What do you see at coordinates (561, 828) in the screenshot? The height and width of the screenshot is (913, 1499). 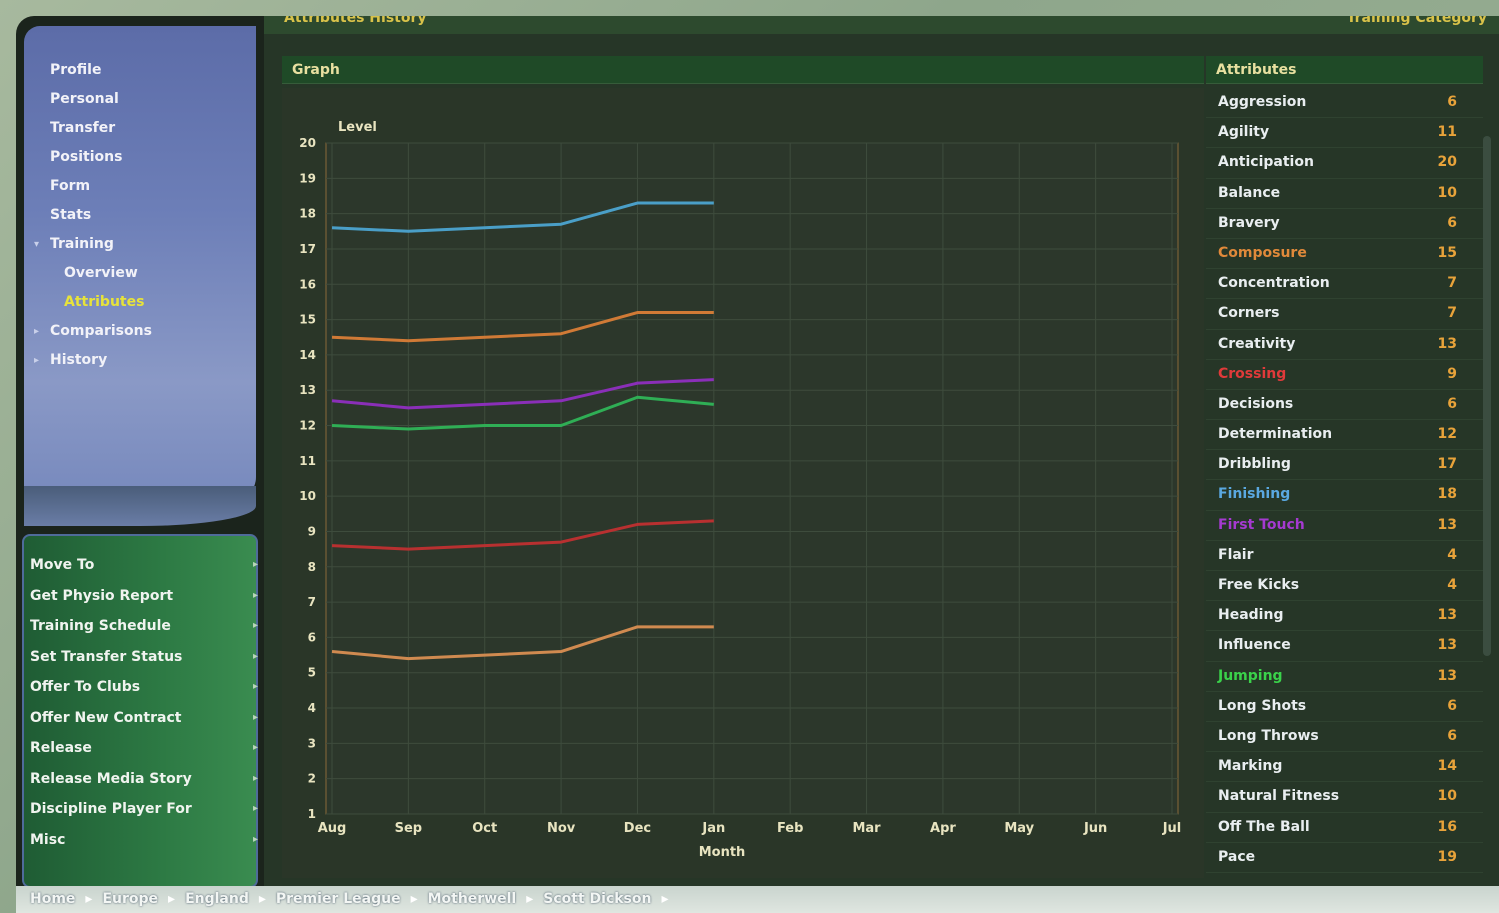 I see `x-tick-label: Nov` at bounding box center [561, 828].